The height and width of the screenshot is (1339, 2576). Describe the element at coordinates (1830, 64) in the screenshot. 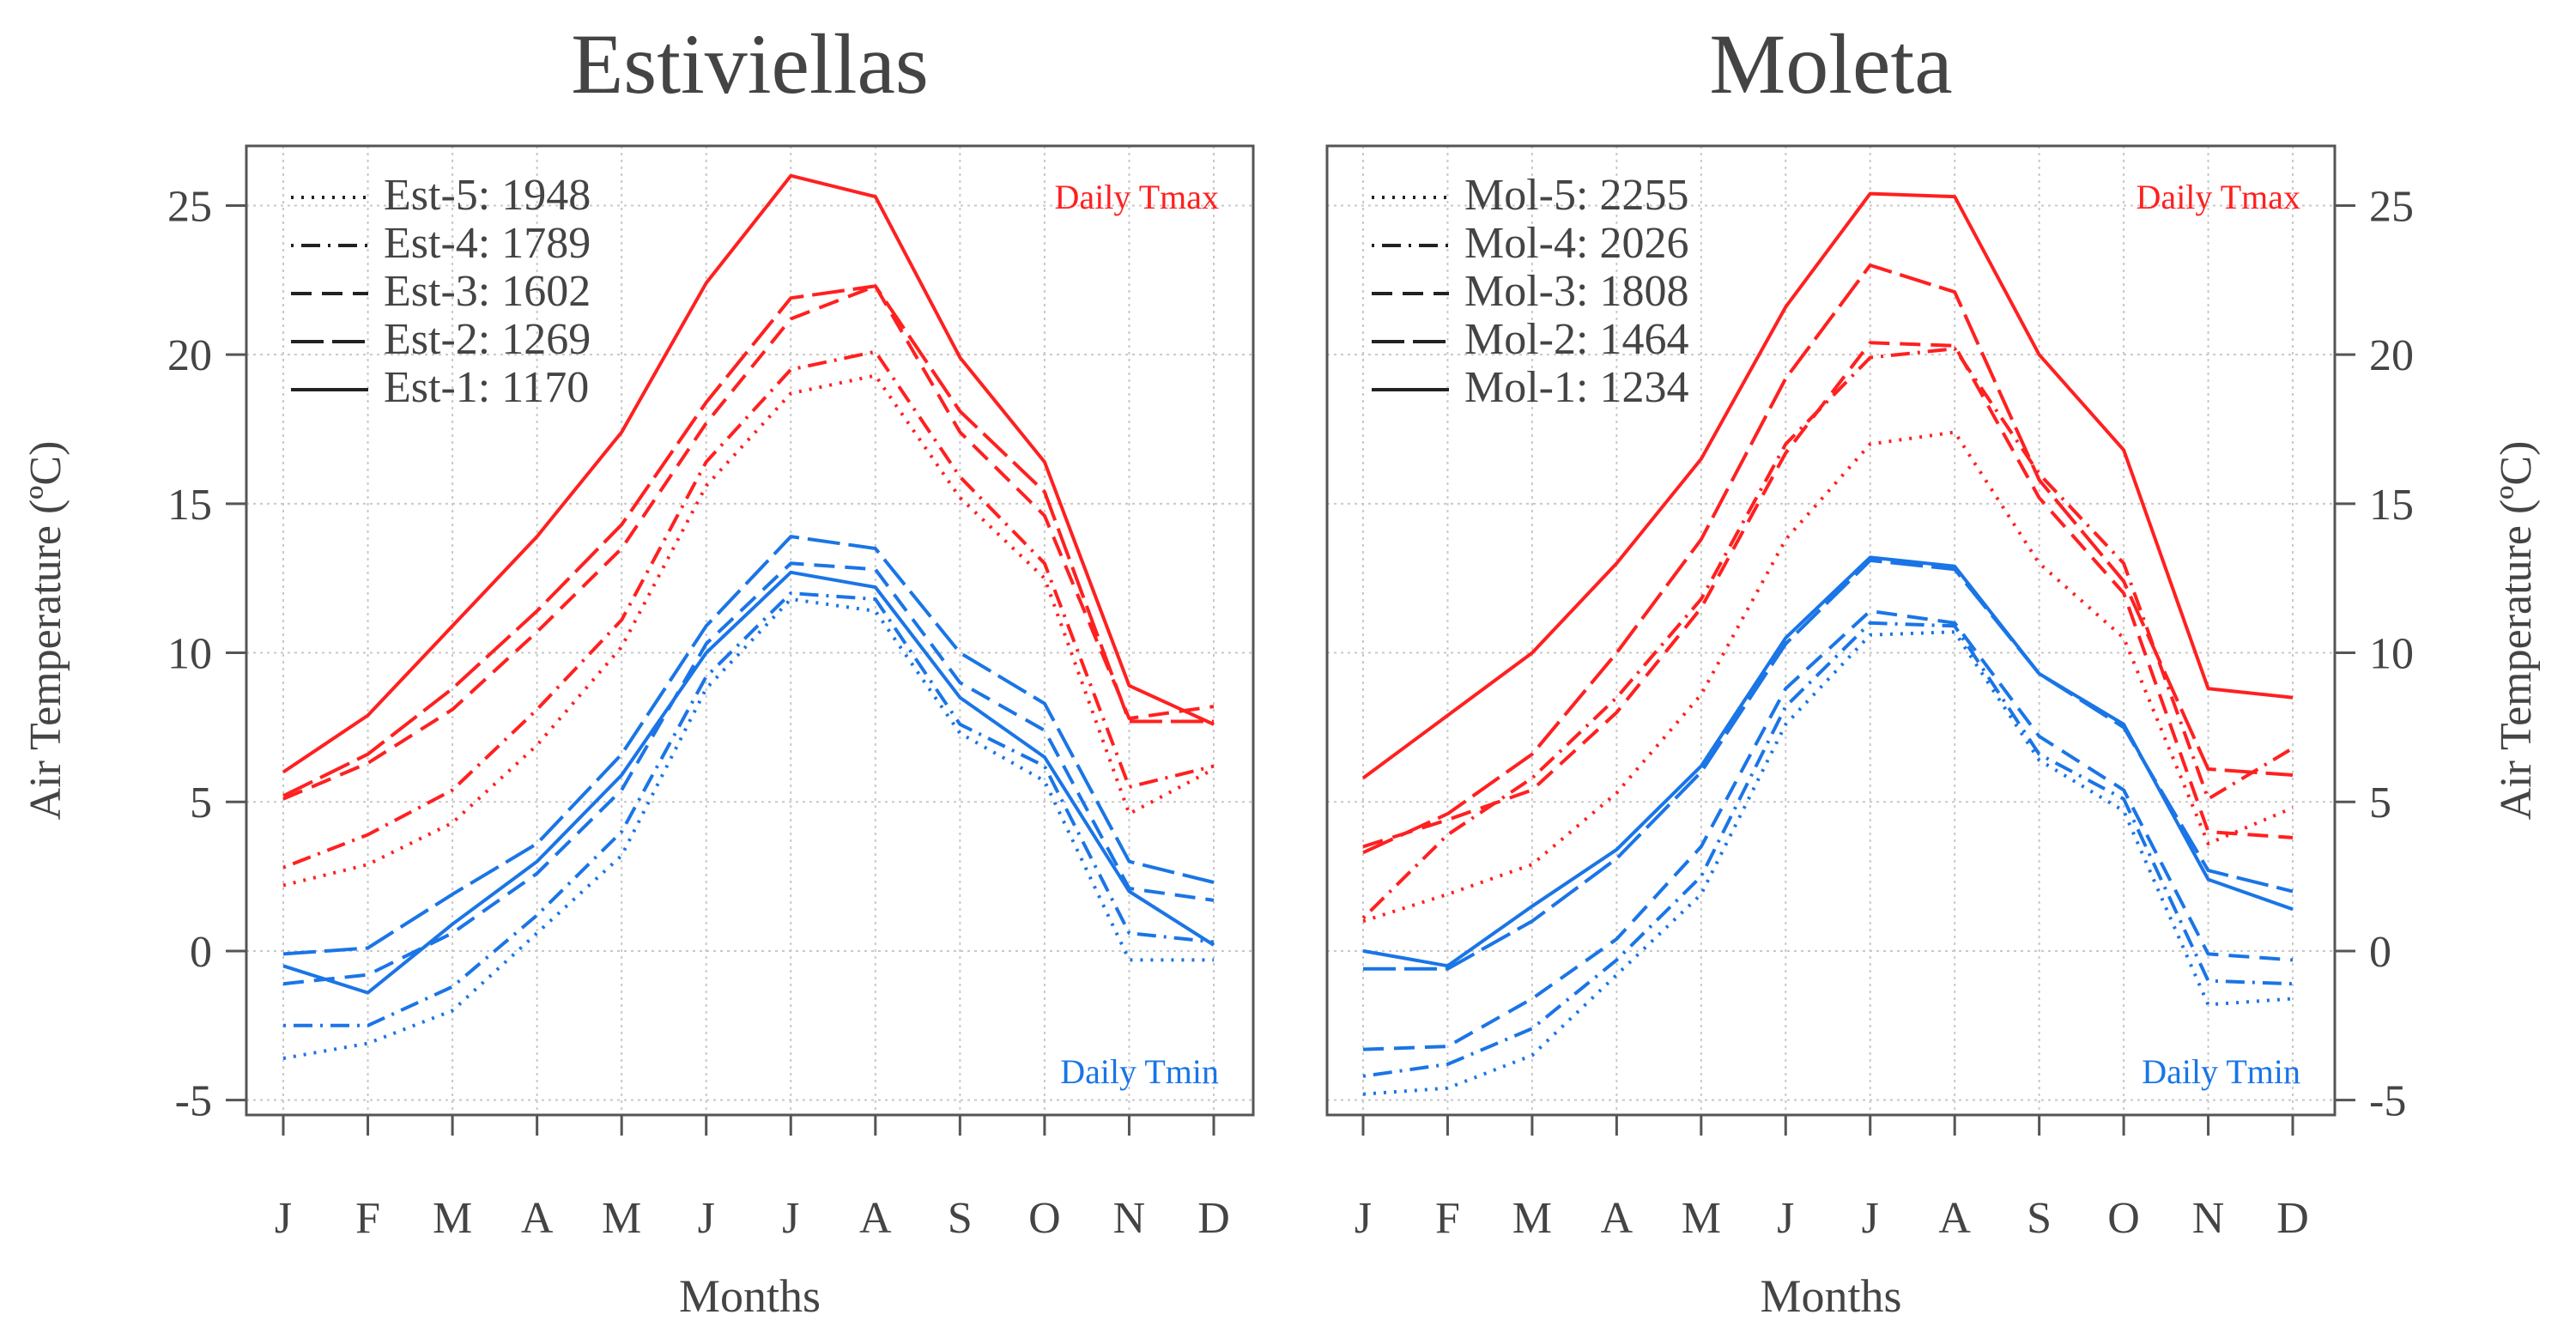

I see `chart-title: Moleta` at that location.